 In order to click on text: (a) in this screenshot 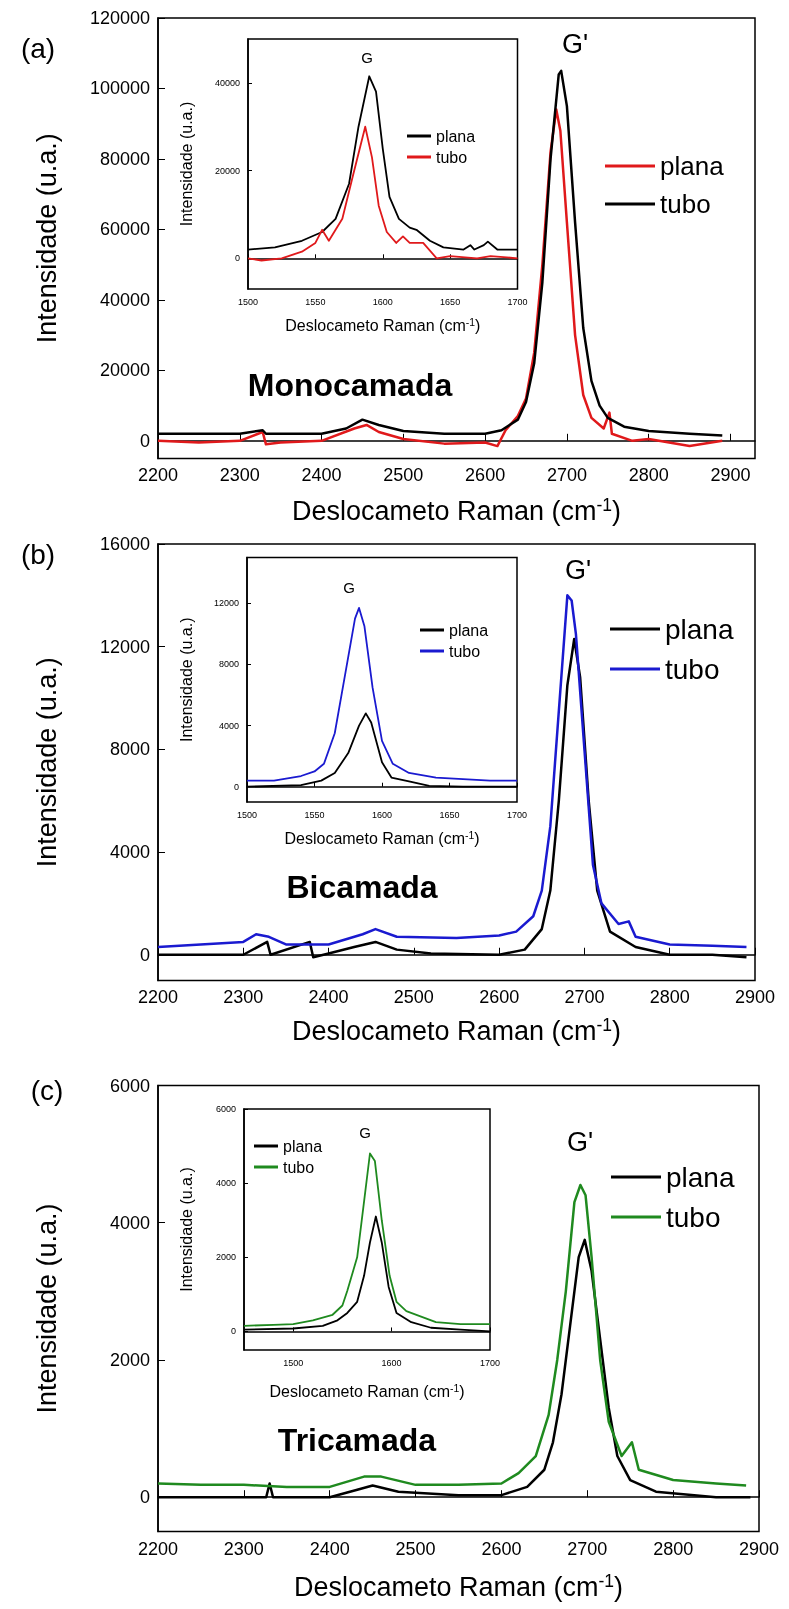, I will do `click(38, 48)`.